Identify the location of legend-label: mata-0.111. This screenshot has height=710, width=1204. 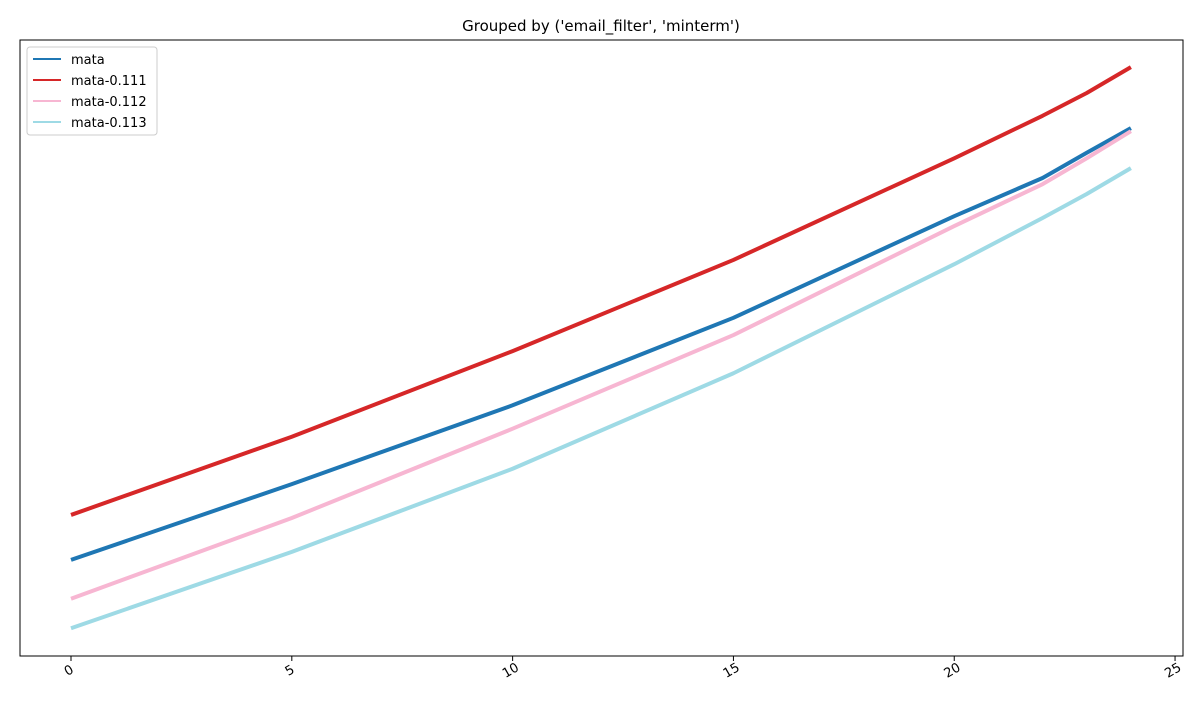
(109, 81).